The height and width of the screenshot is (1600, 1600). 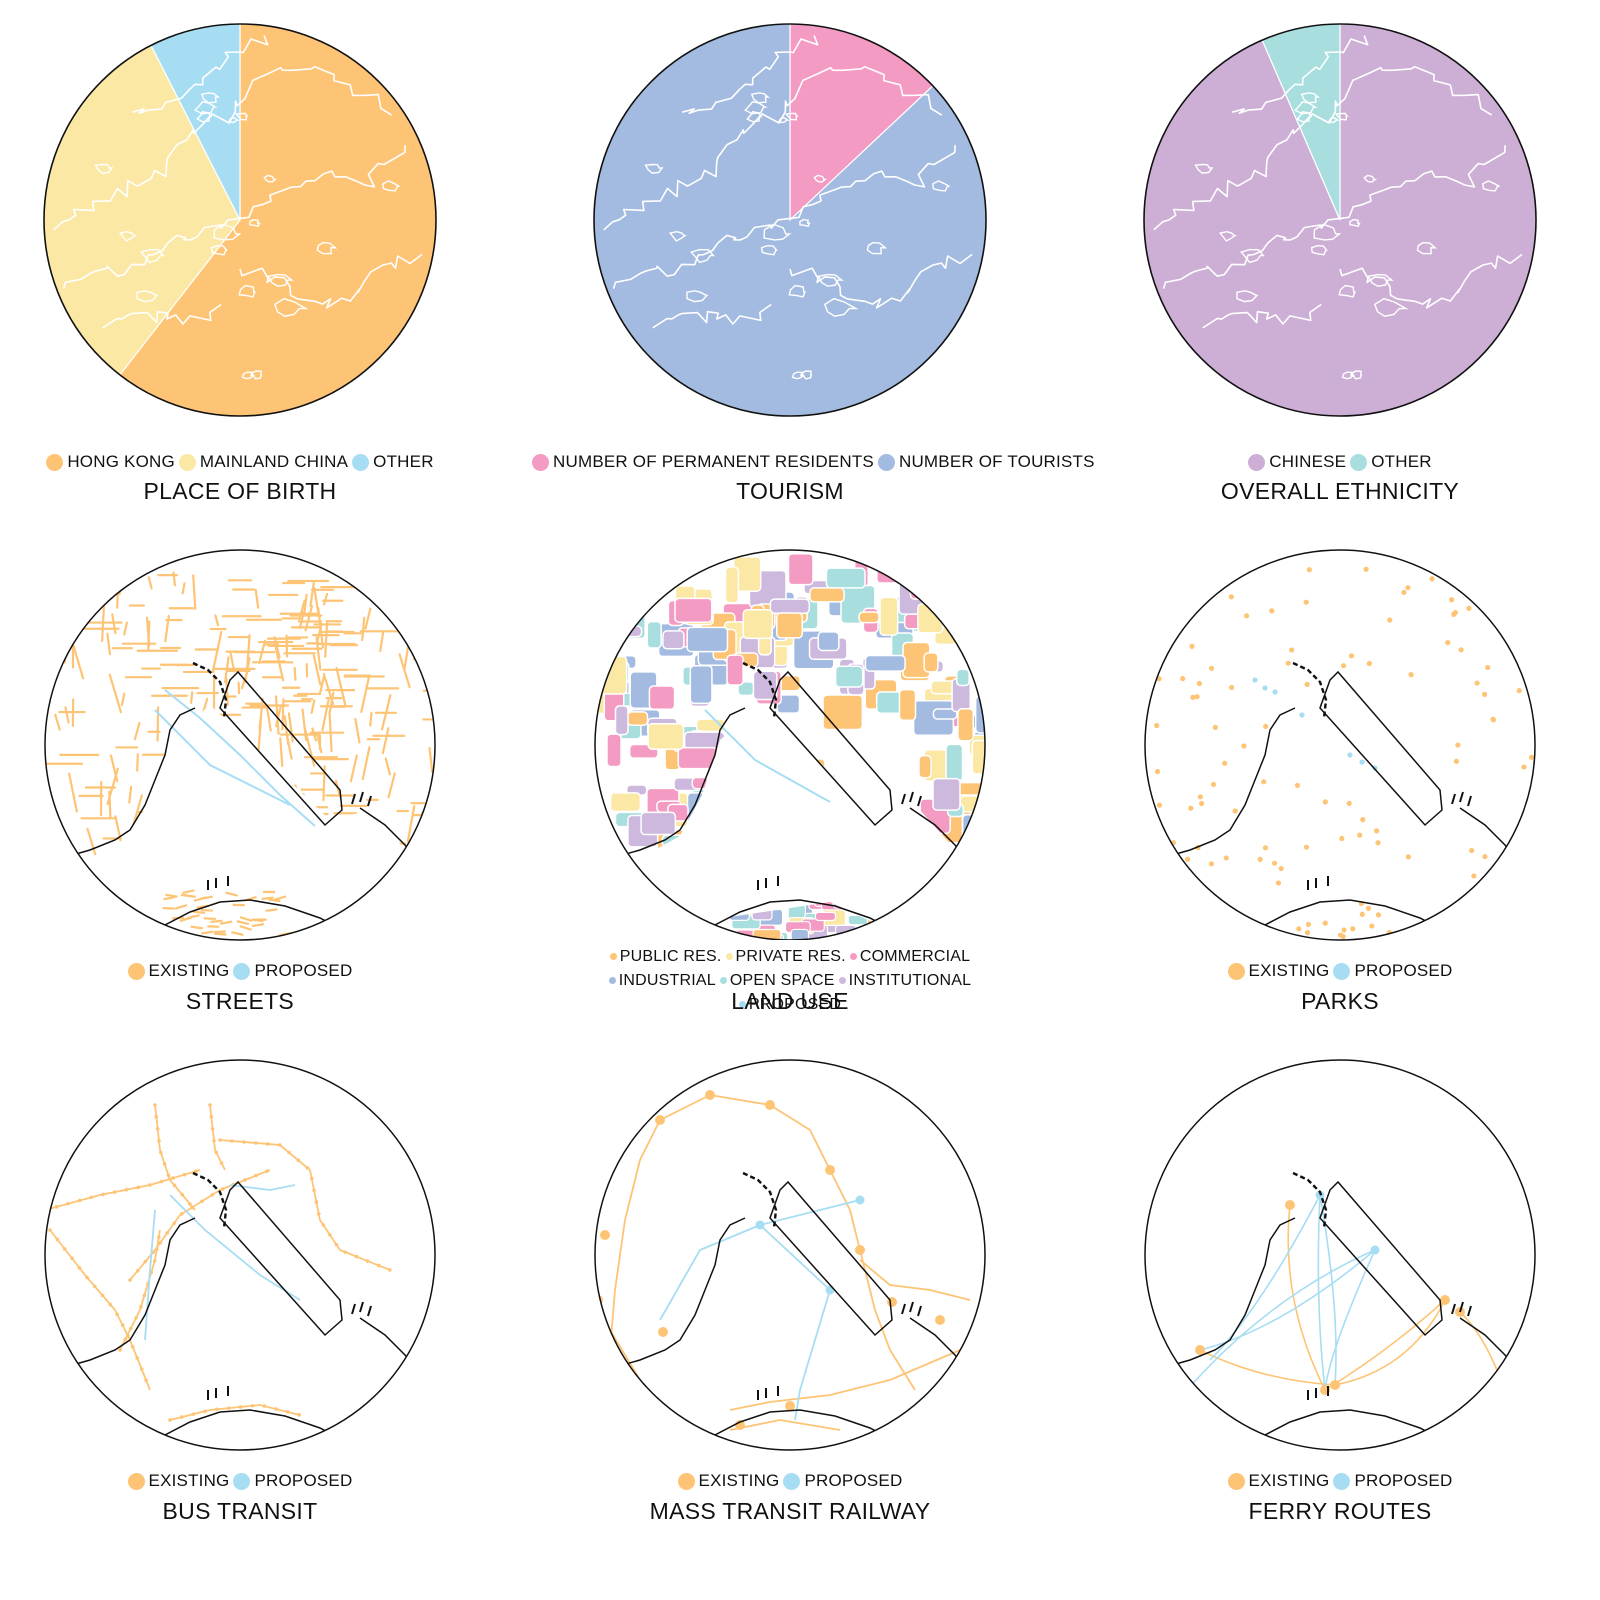 What do you see at coordinates (1350, 1320) in the screenshot?
I see `proposed-ferry-route` at bounding box center [1350, 1320].